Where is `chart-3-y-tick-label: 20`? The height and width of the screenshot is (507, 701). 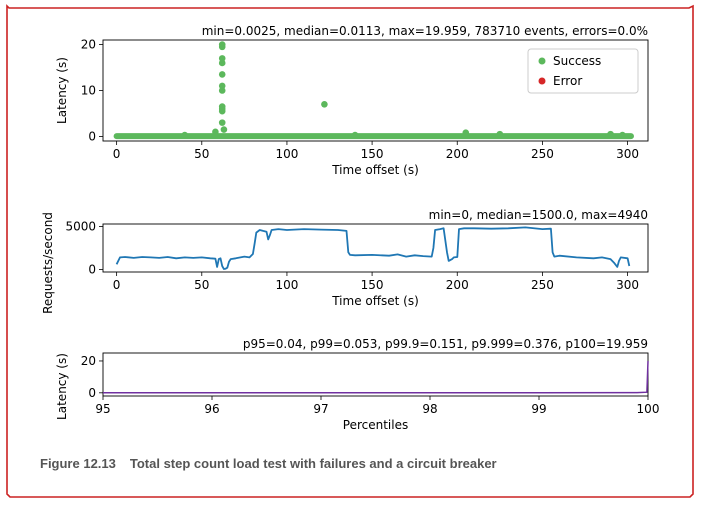
chart-3-y-tick-label: 20 is located at coordinates (88, 361).